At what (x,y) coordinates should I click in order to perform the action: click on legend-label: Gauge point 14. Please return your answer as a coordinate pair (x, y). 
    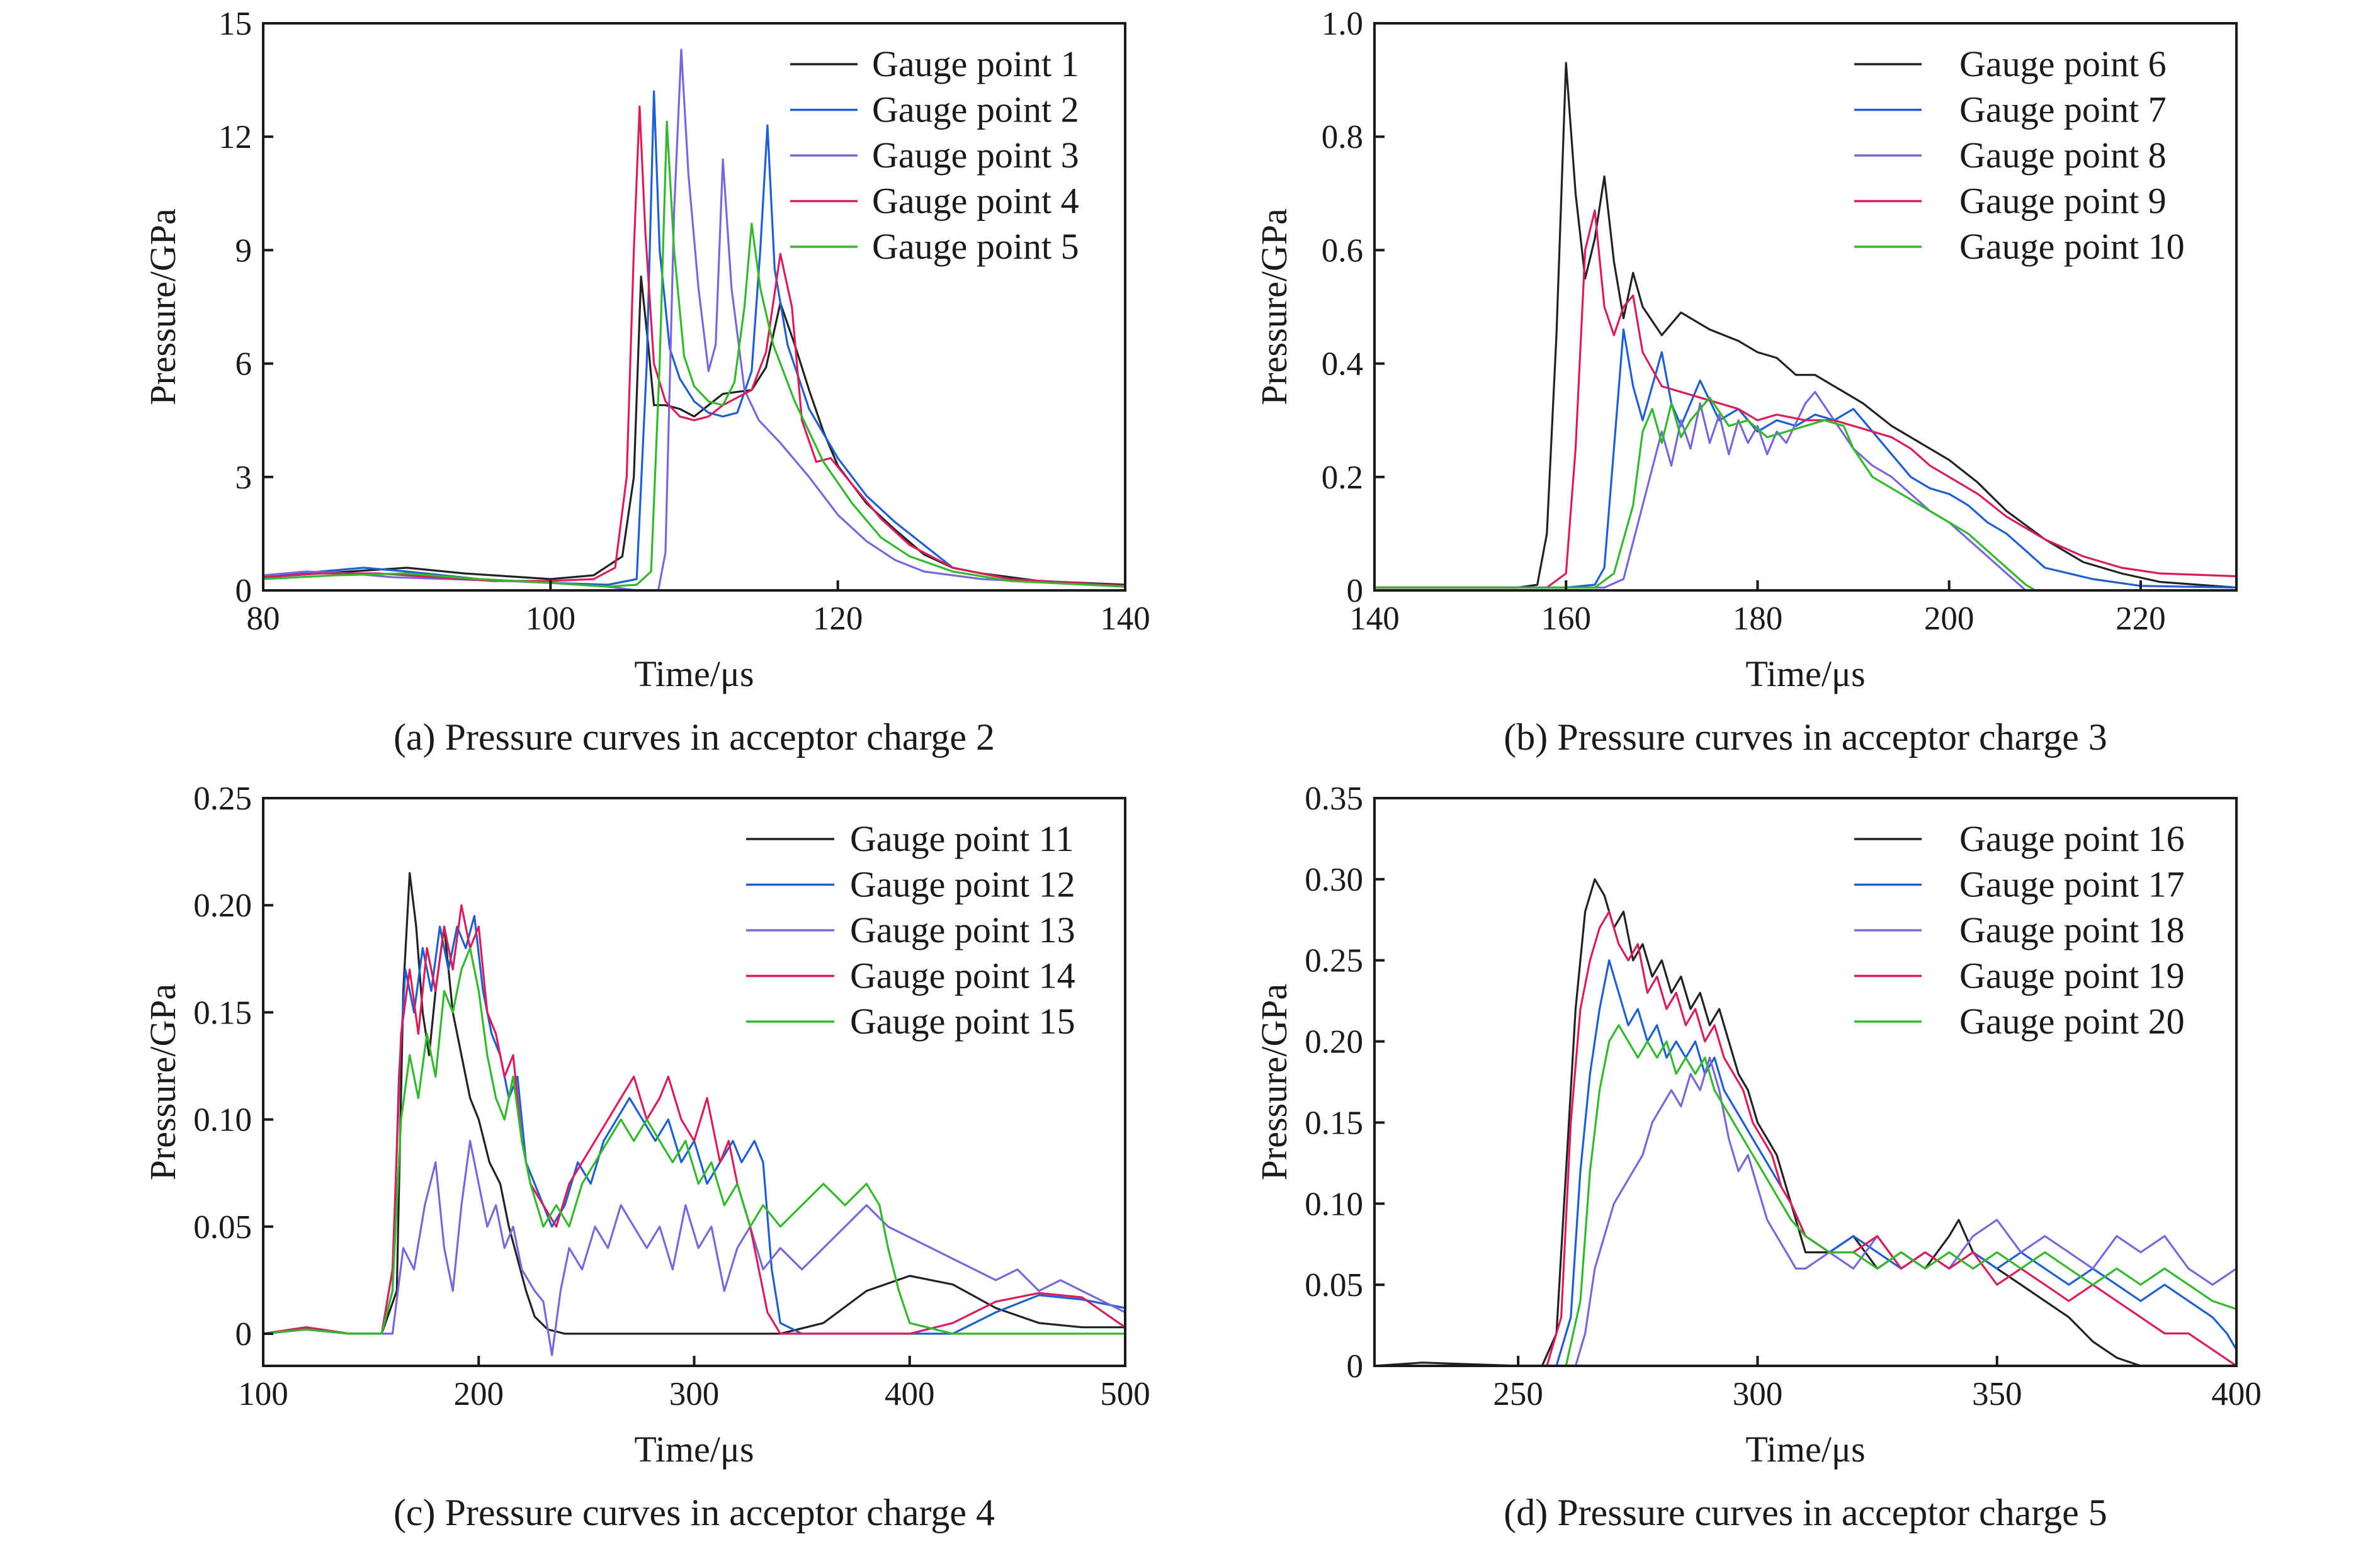
    Looking at the image, I should click on (962, 976).